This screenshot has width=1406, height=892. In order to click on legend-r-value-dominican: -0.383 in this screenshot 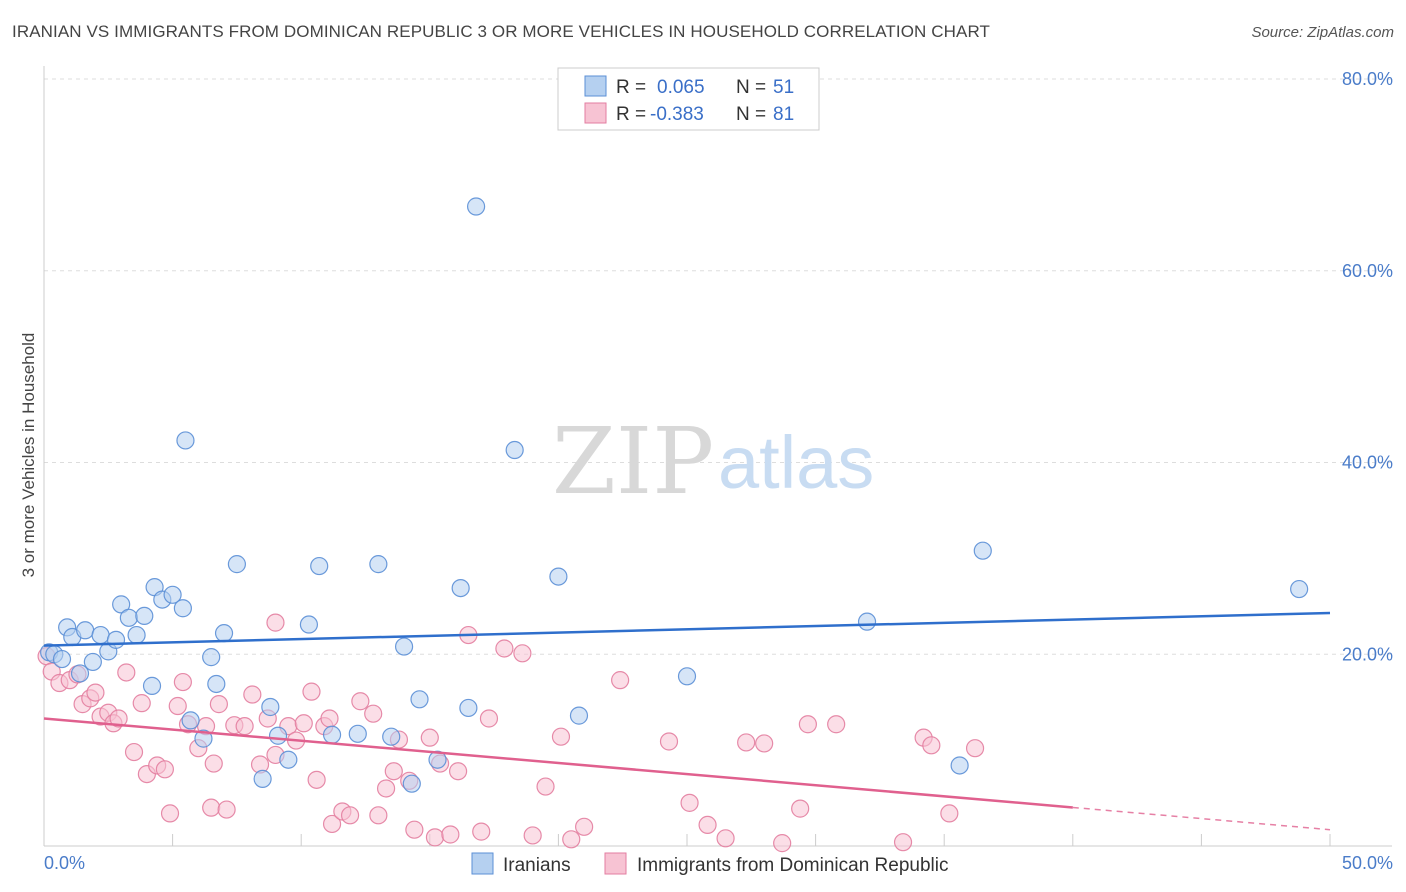, I will do `click(677, 114)`.